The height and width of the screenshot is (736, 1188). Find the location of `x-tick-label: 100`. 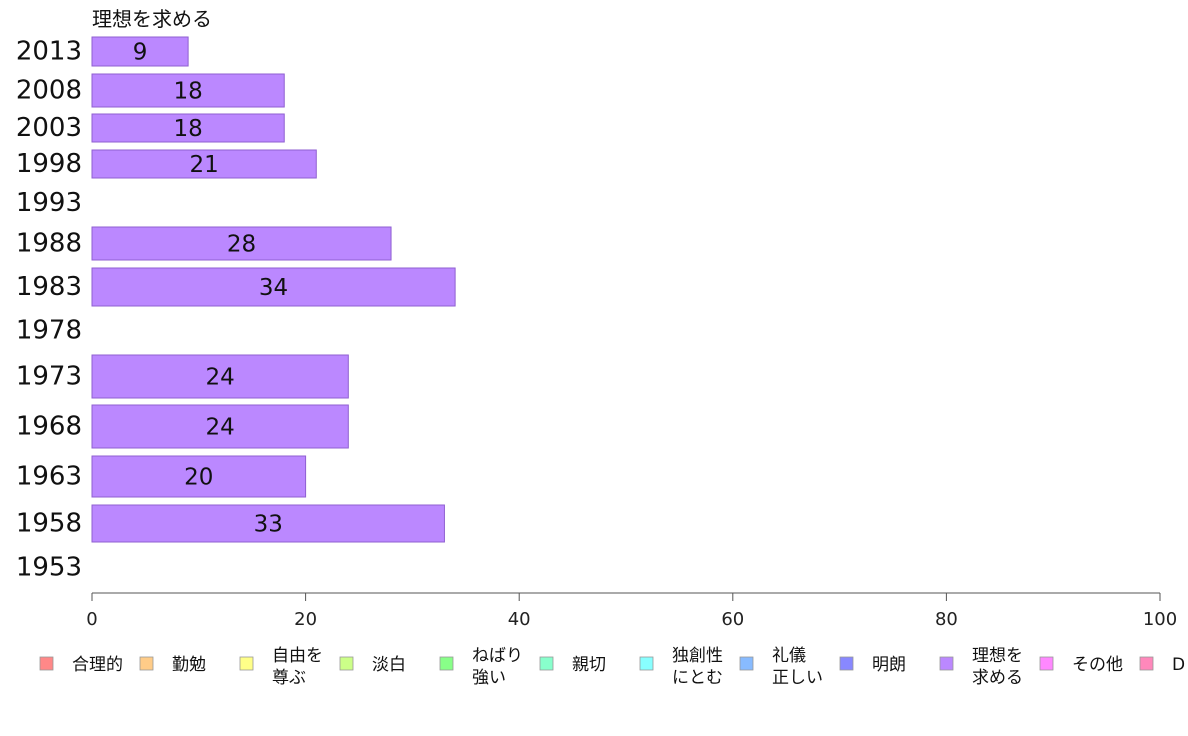

x-tick-label: 100 is located at coordinates (1160, 619).